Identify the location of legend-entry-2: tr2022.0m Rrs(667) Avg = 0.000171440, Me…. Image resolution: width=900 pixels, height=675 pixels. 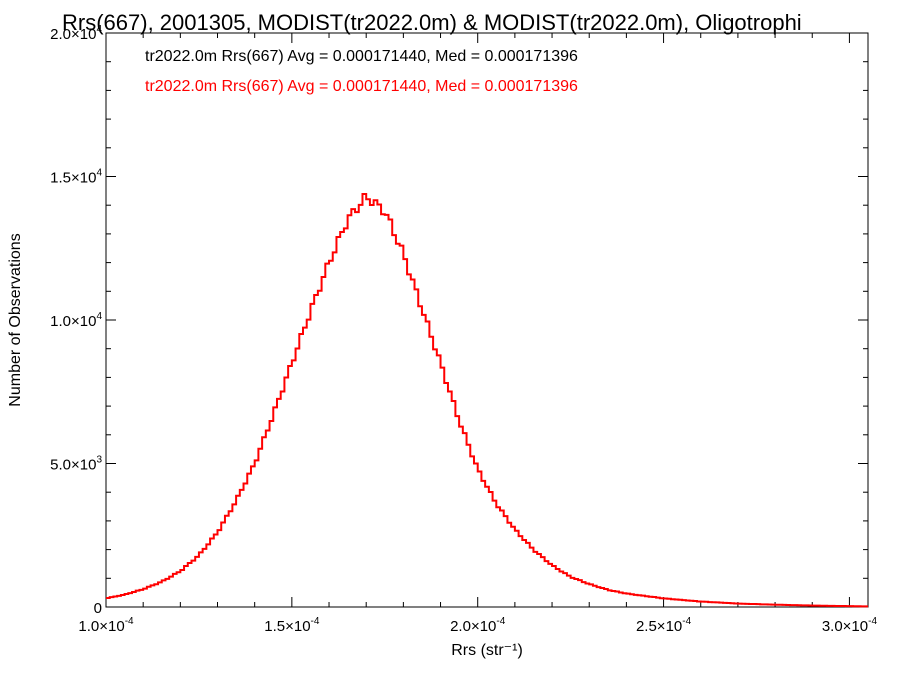
(361, 86).